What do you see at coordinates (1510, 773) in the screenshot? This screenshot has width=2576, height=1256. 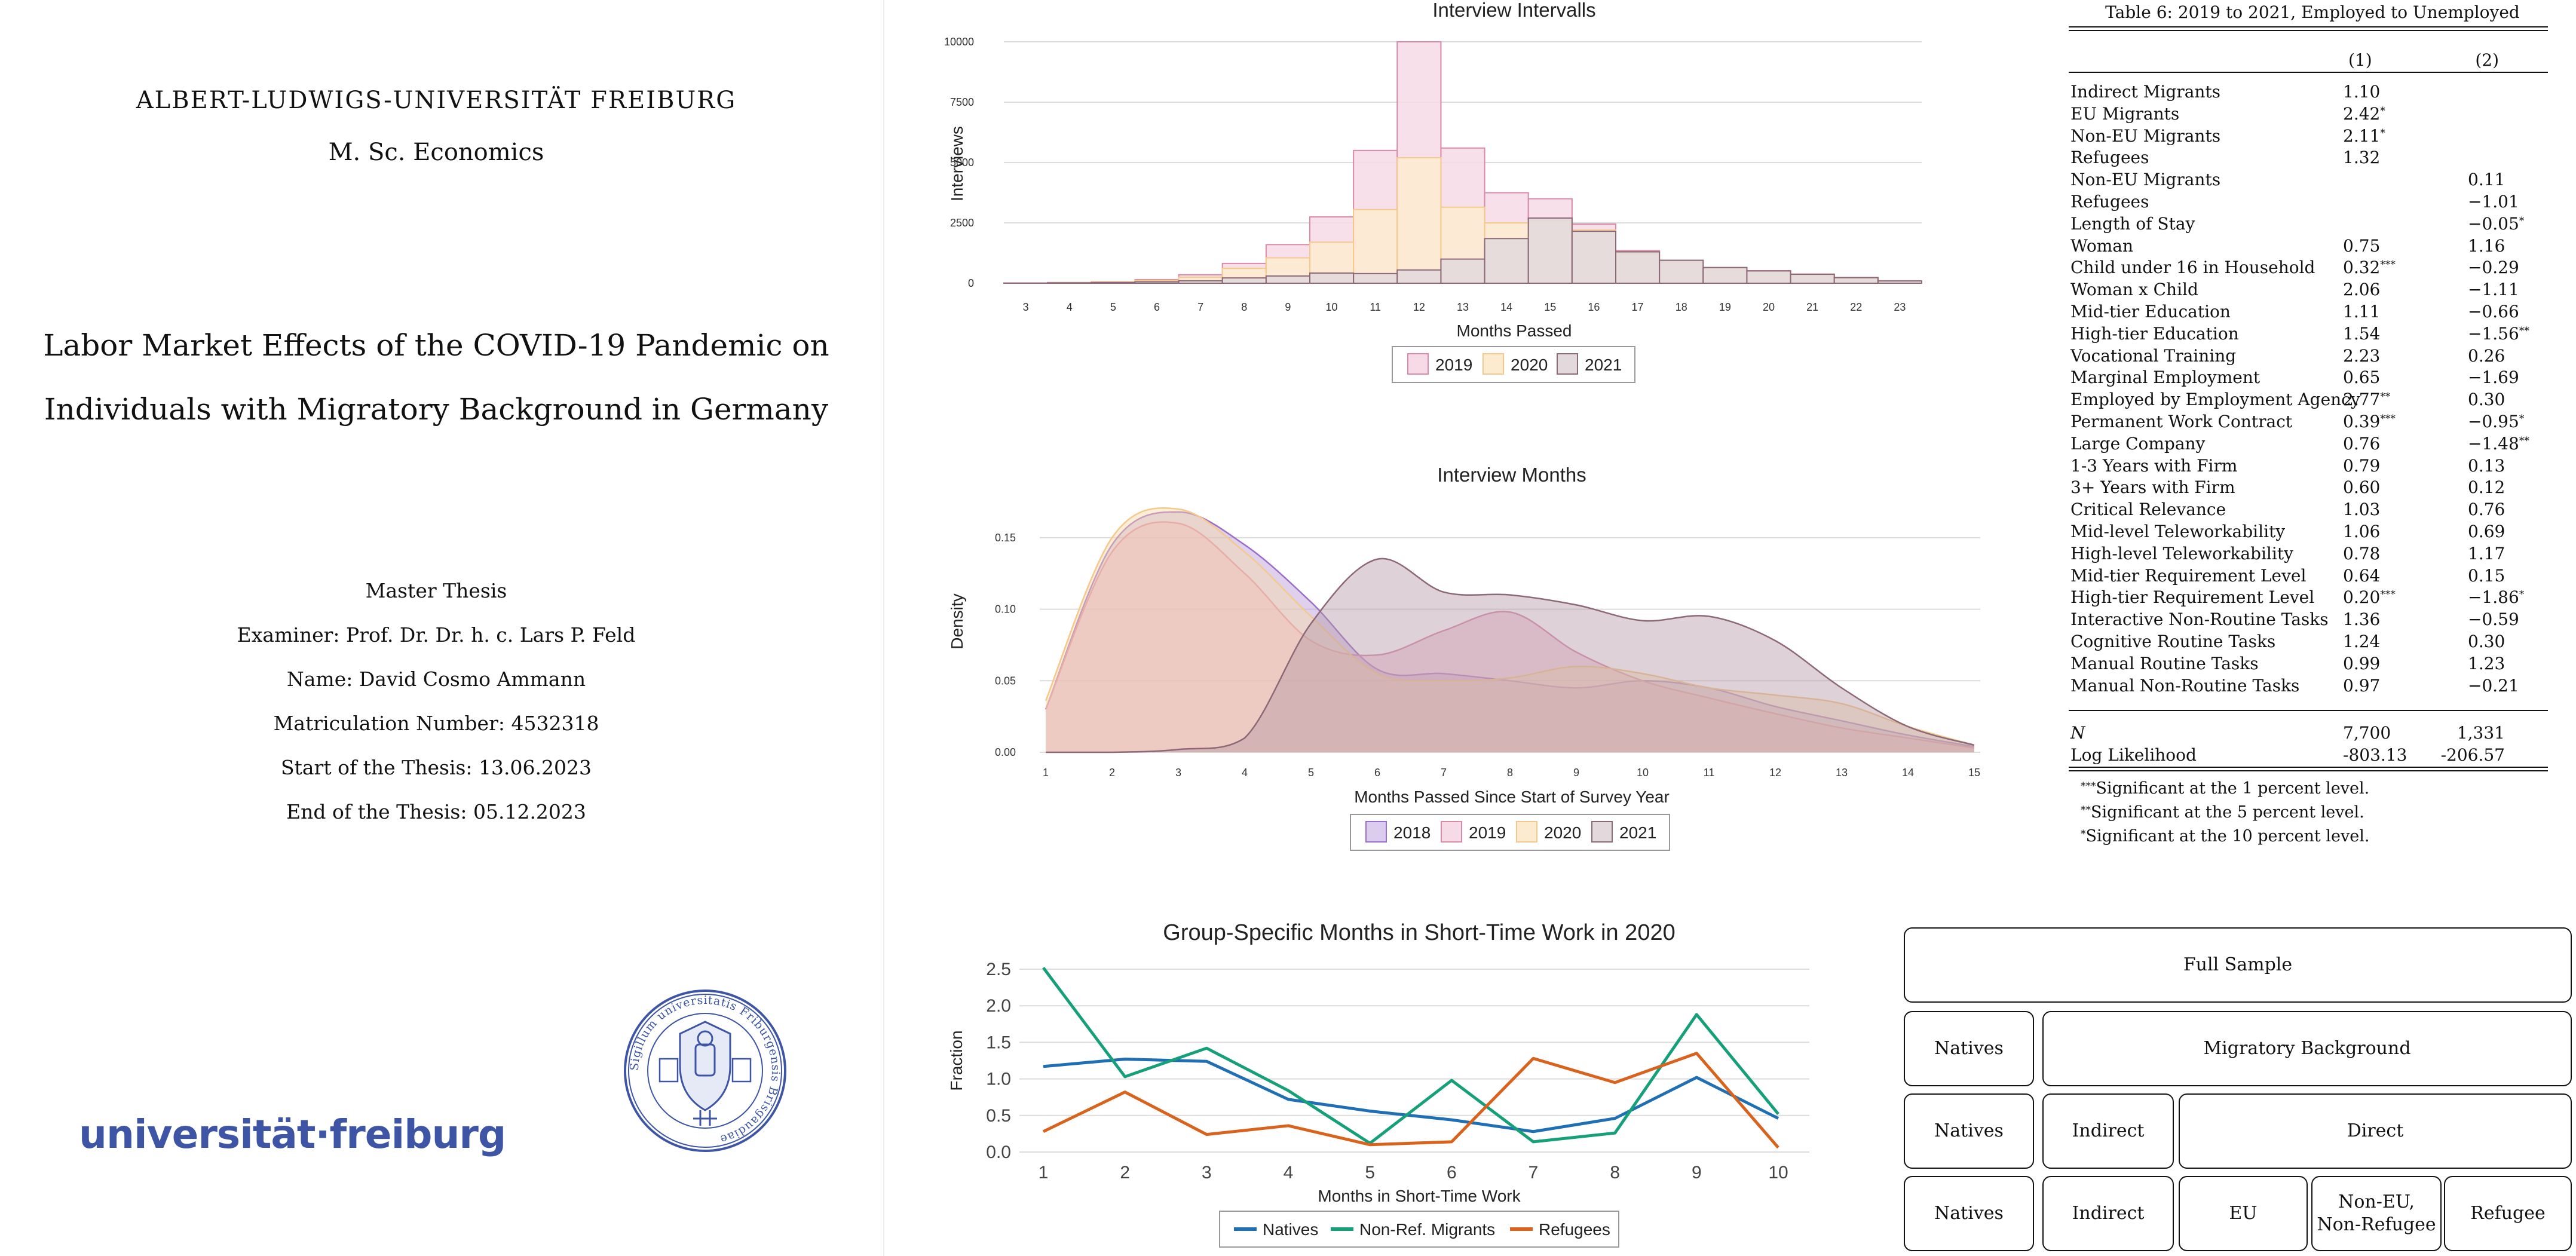 I see `x-tick-label: 8` at bounding box center [1510, 773].